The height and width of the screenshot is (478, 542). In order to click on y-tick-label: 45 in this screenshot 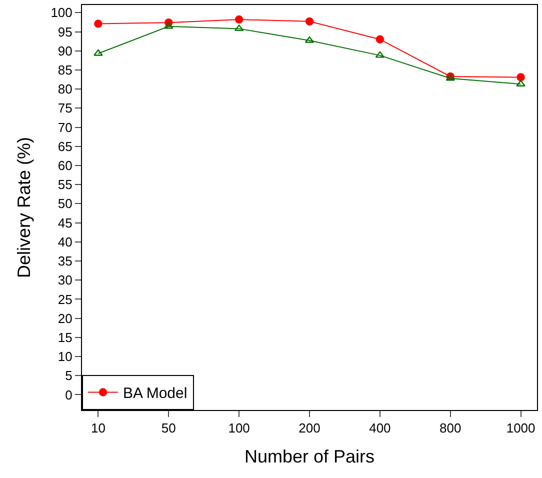, I will do `click(65, 222)`.